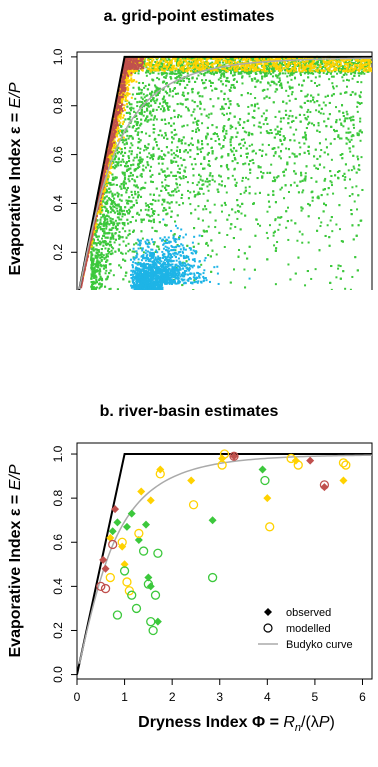 The width and height of the screenshot is (378, 767). Describe the element at coordinates (58, 56) in the screenshot. I see `y-tick-label: 1.0` at that location.